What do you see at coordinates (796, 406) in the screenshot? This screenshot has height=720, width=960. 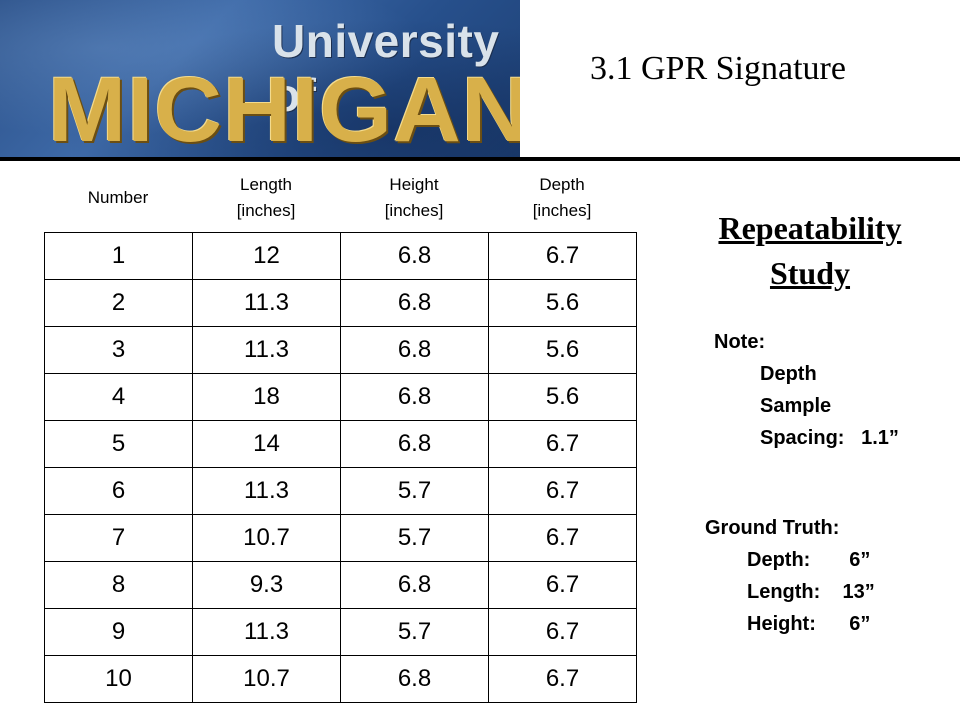 I see `note-line-sample: Sample` at bounding box center [796, 406].